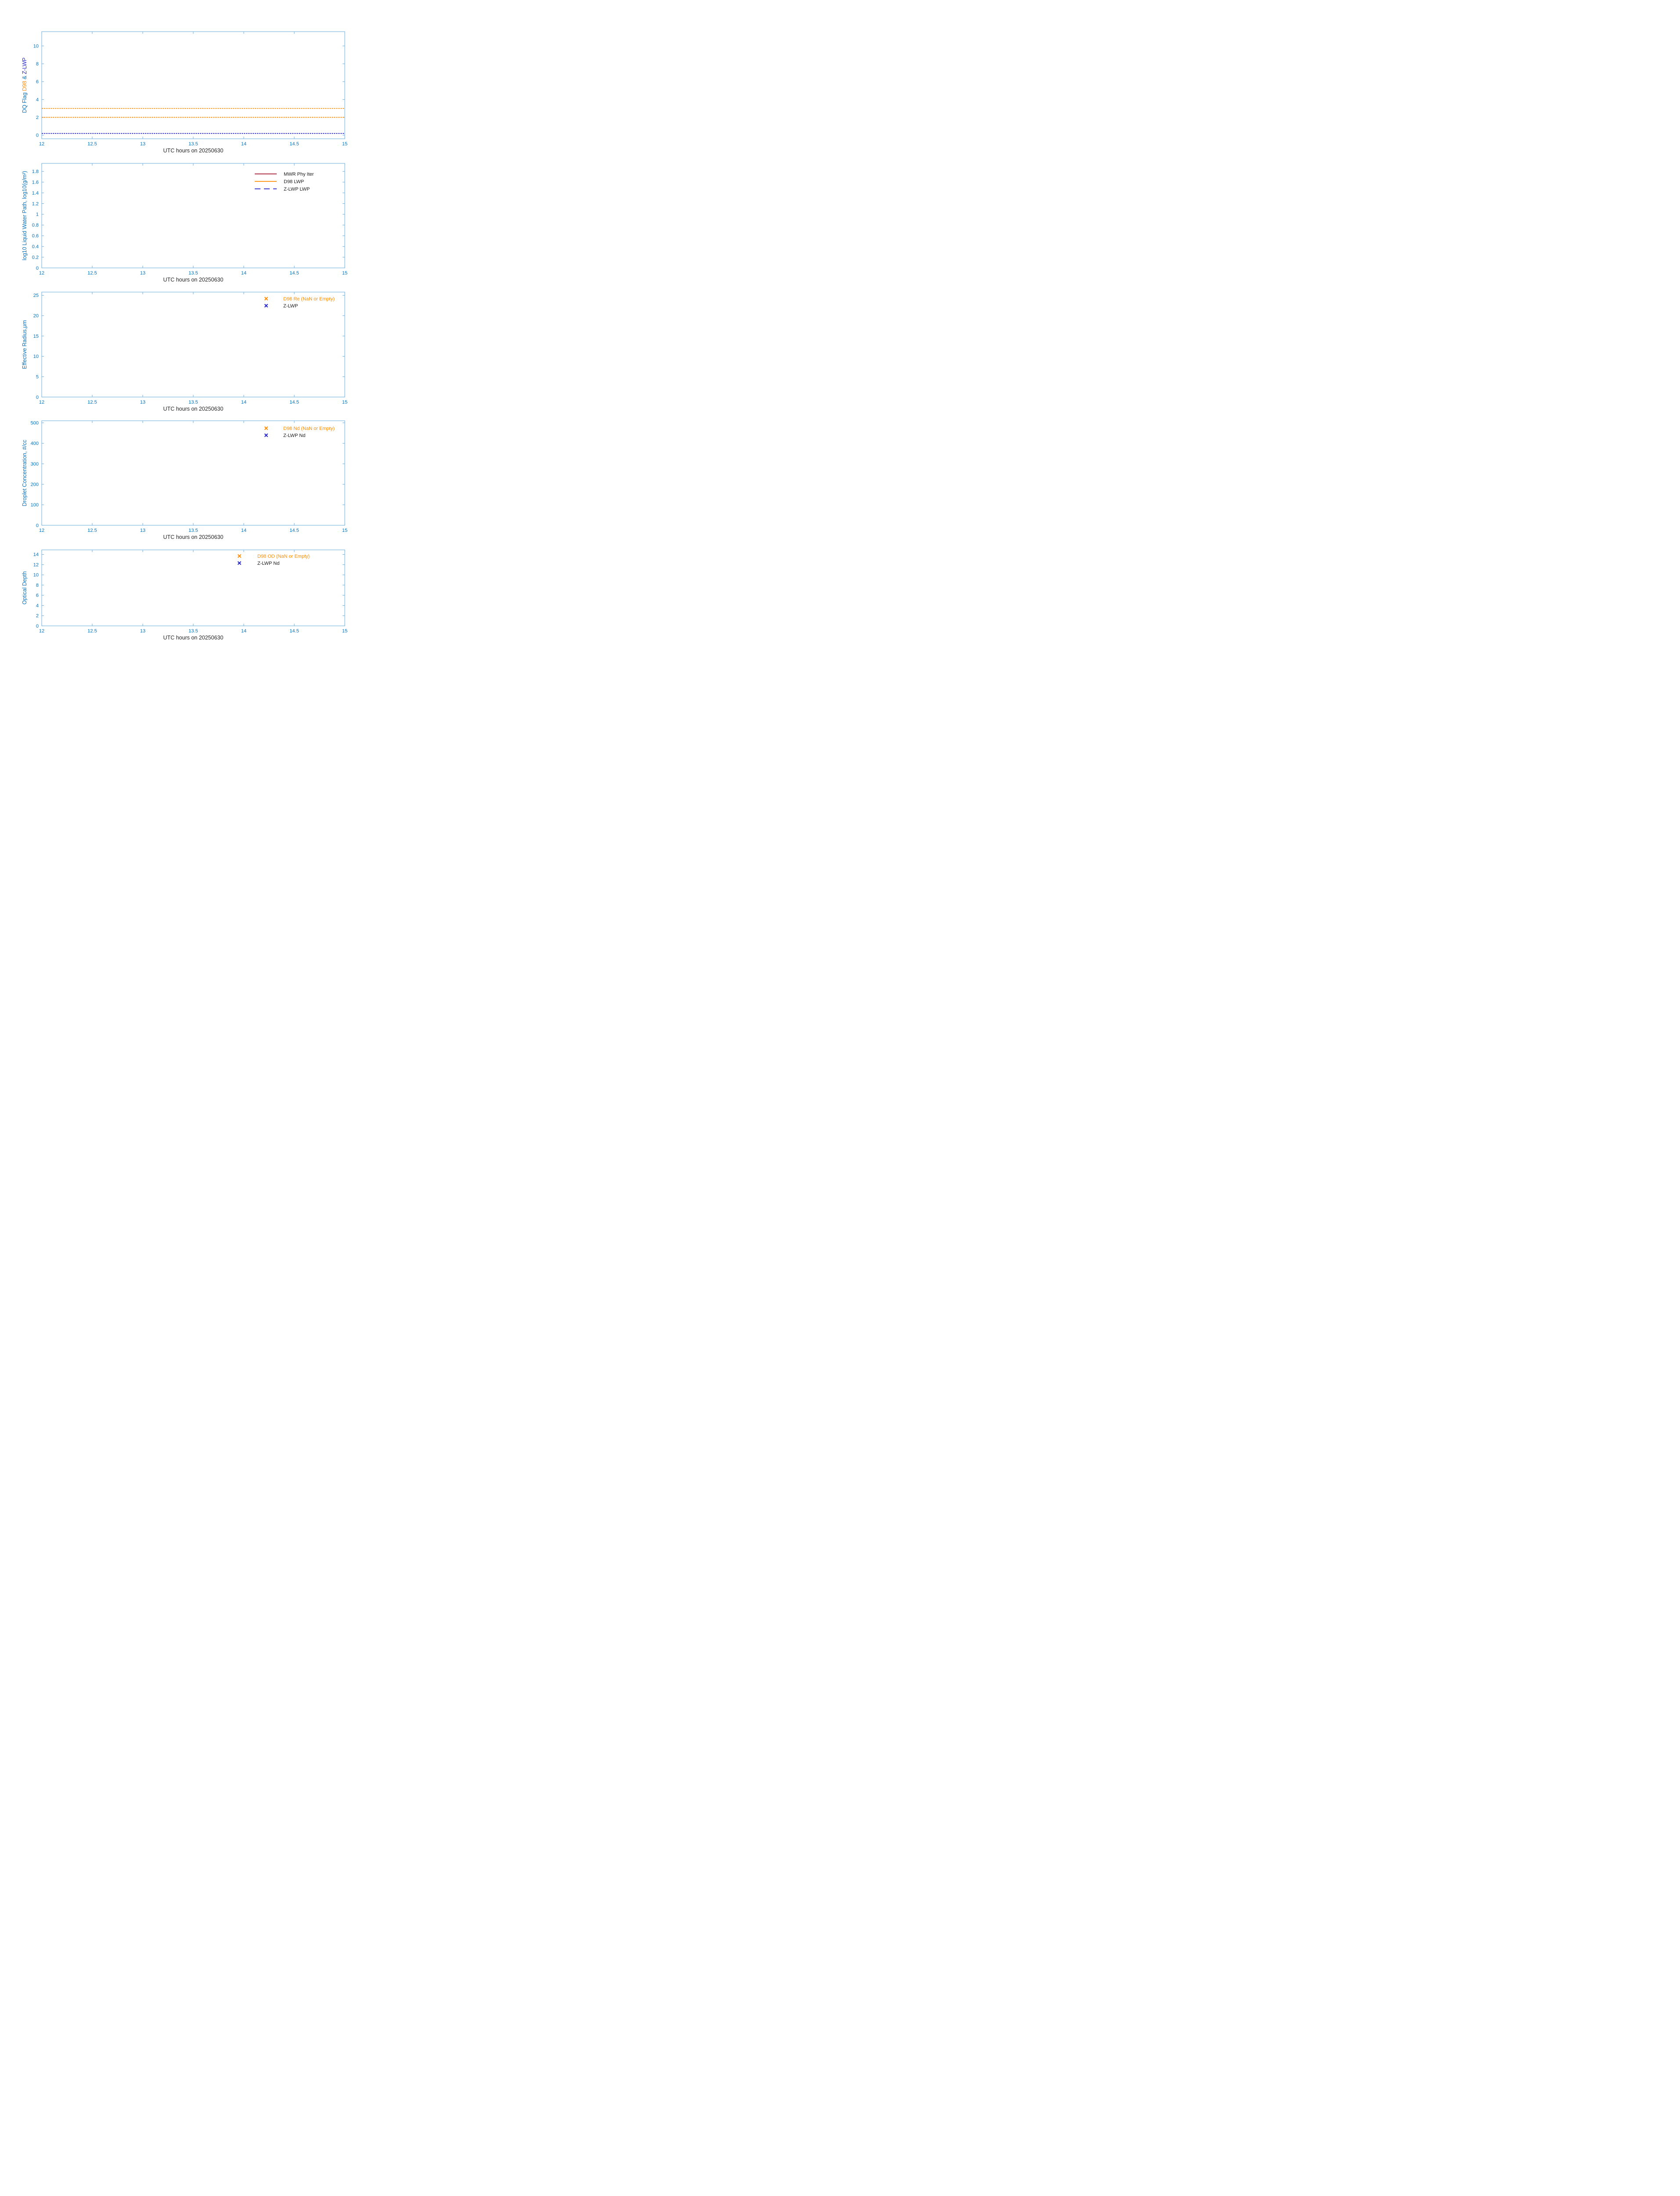  What do you see at coordinates (35, 203) in the screenshot?
I see `y-tick-label: 1.2` at bounding box center [35, 203].